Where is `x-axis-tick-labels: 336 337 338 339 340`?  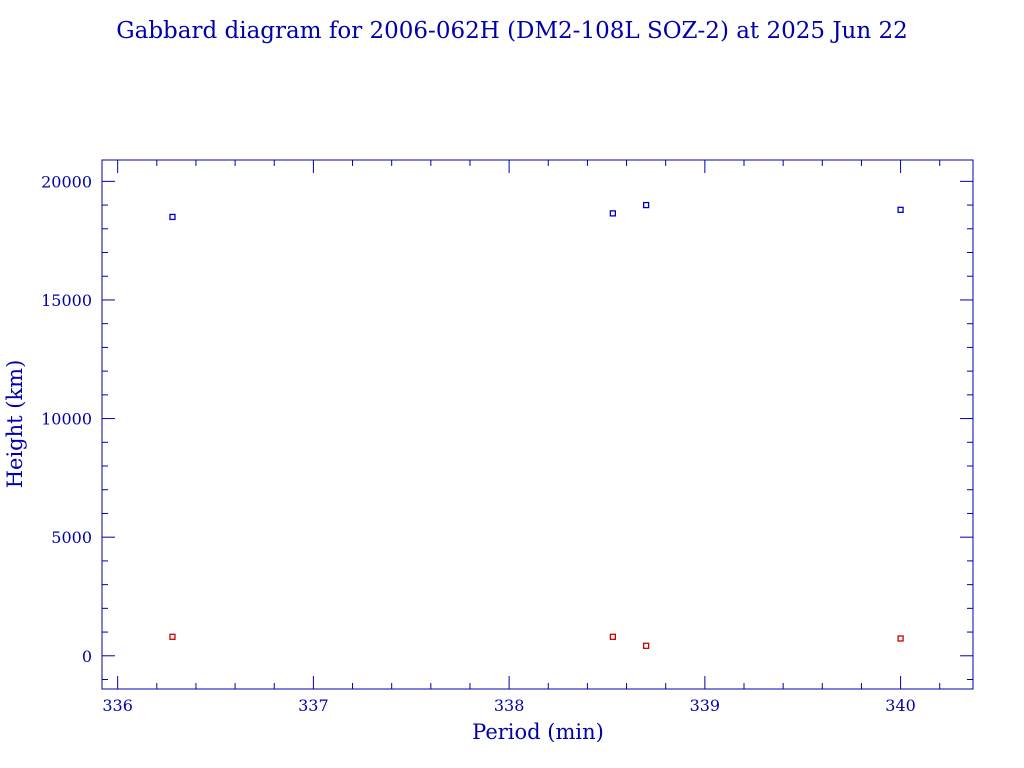
x-axis-tick-labels: 336 337 338 339 340 is located at coordinates (508, 705).